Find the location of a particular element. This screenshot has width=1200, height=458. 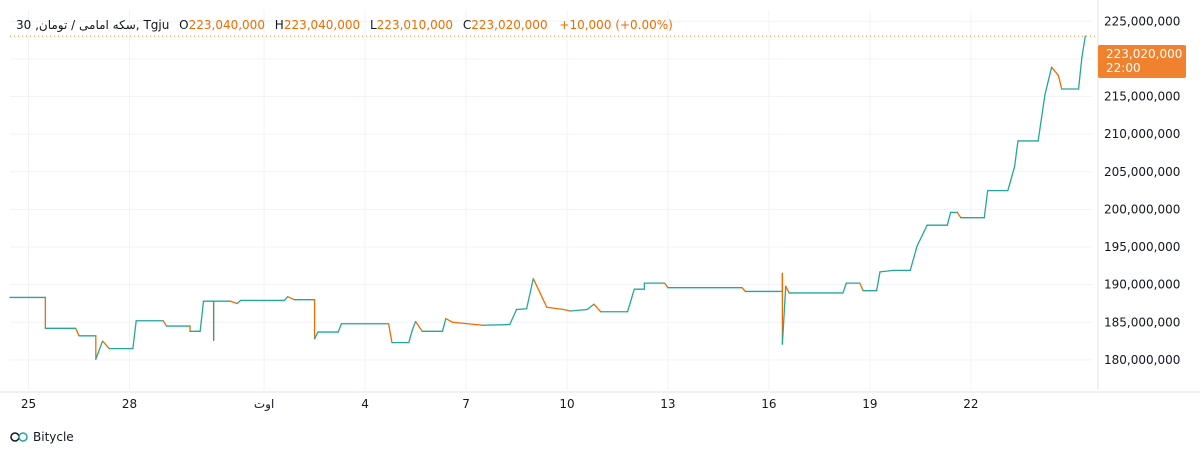

last-price-time: 22:00 is located at coordinates (1123, 68).